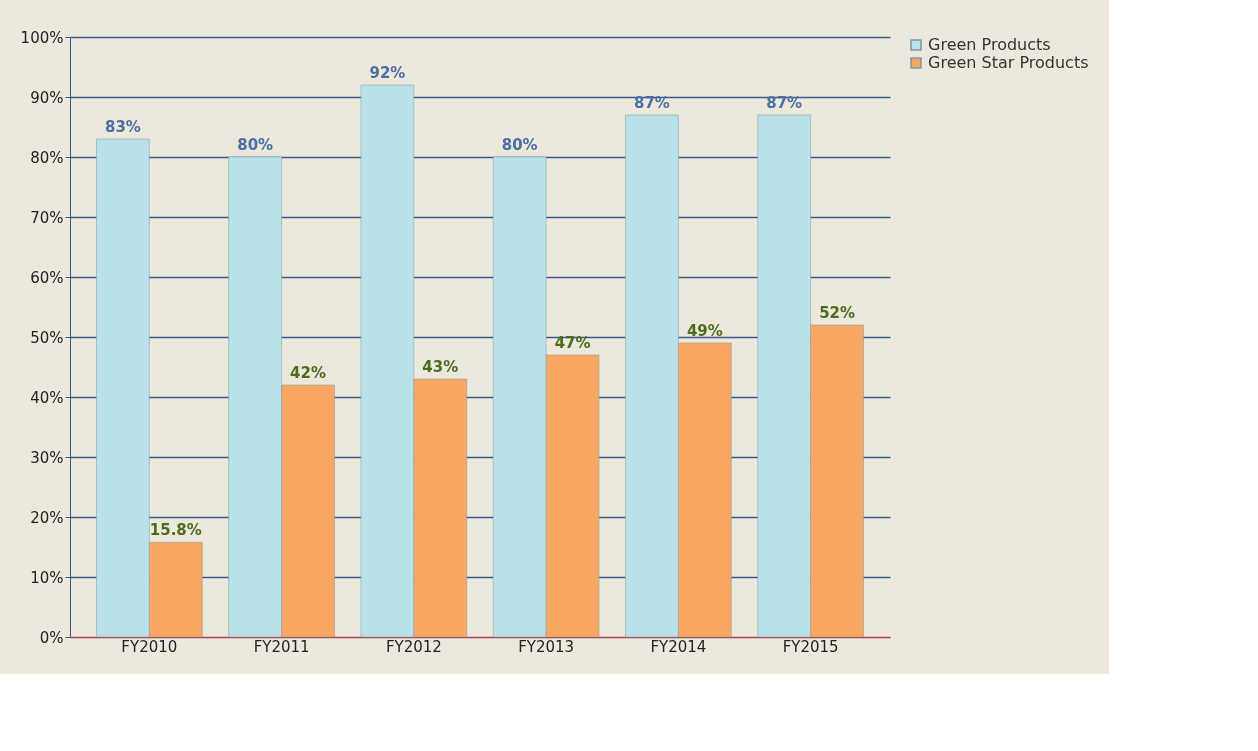 This screenshot has height=751, width=1258. Describe the element at coordinates (308, 373) in the screenshot. I see `data-label: 42%` at that location.